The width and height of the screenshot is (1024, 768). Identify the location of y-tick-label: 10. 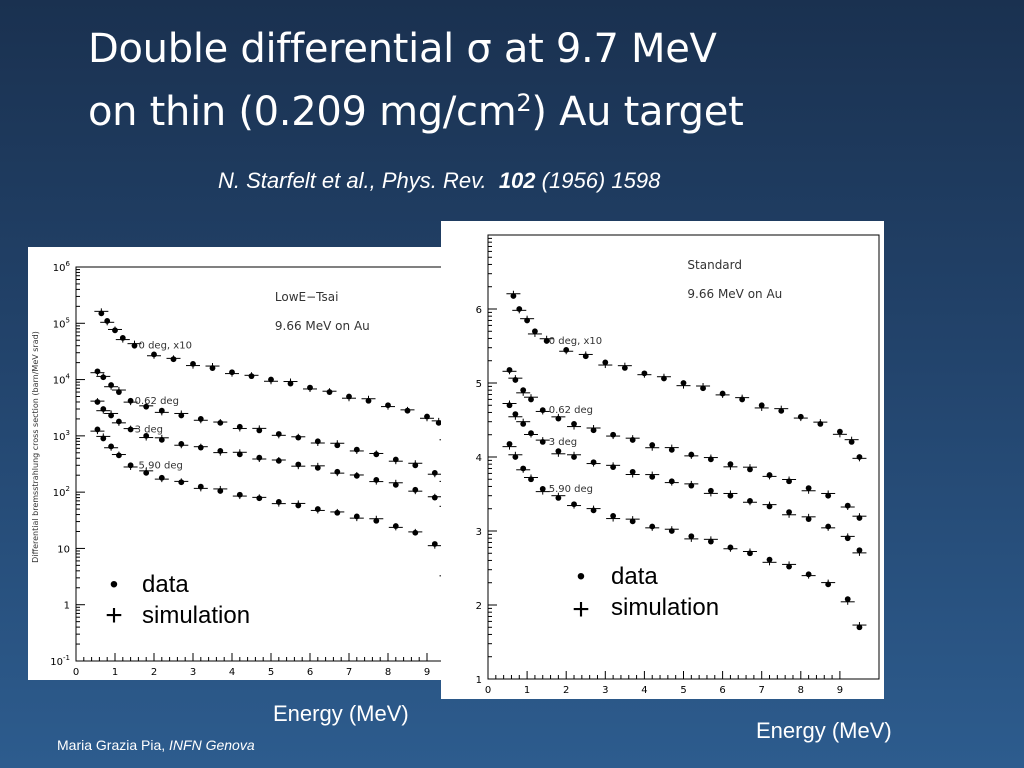
(63, 549).